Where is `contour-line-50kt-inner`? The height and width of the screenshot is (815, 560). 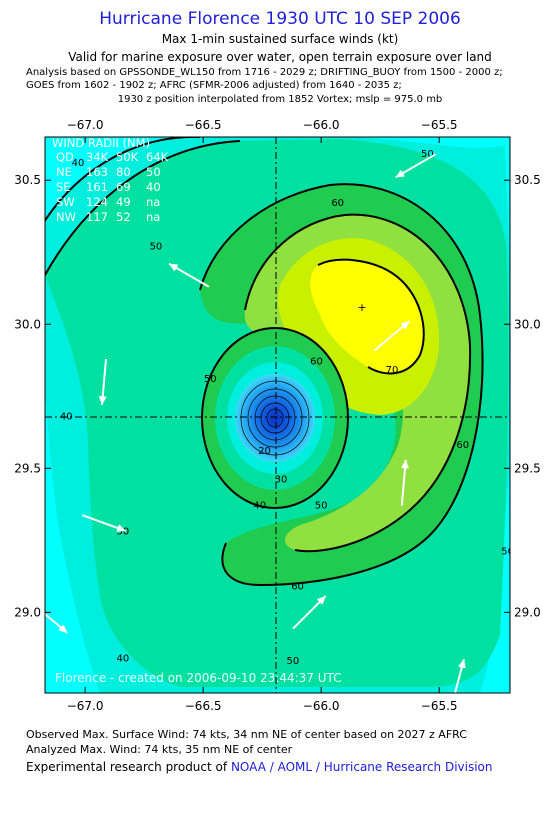
contour-line-50kt-inner is located at coordinates (275, 418).